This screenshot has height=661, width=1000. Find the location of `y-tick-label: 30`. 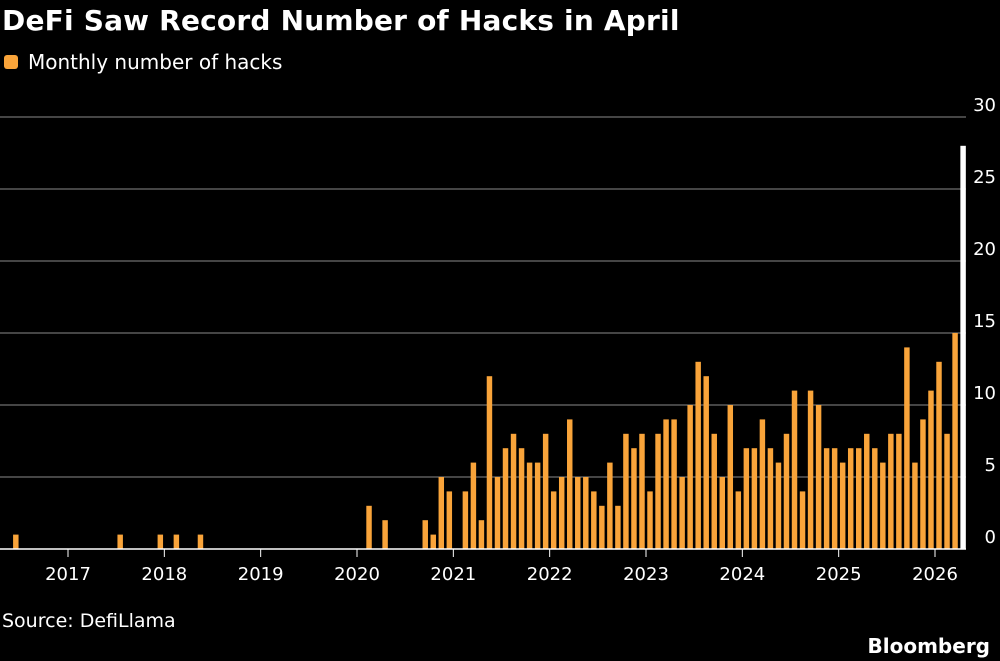

y-tick-label: 30 is located at coordinates (984, 105).